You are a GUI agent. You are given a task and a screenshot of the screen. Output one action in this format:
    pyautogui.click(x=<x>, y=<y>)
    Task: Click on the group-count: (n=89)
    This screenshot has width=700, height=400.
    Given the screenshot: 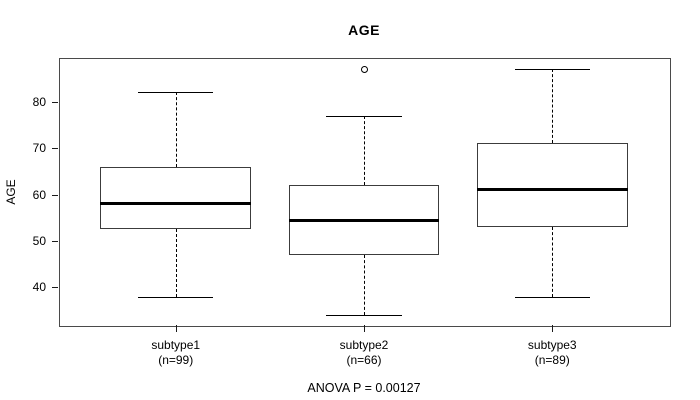 What is the action you would take?
    pyautogui.click(x=552, y=360)
    